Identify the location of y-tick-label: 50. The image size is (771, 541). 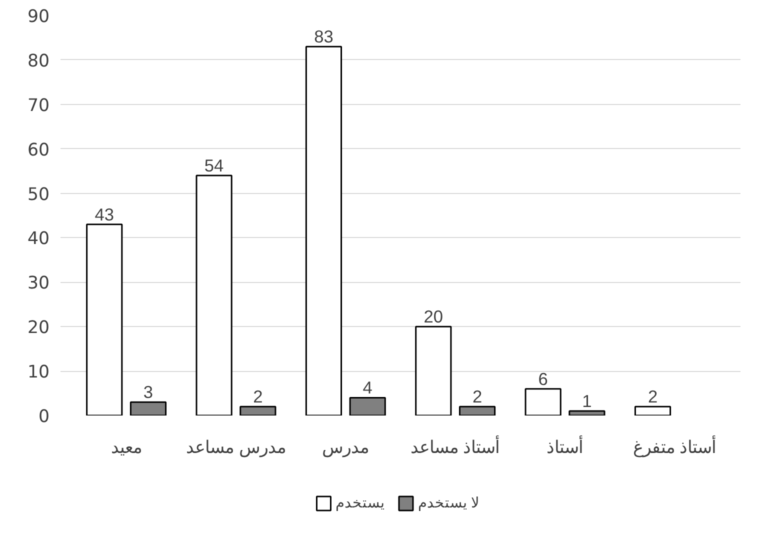
(38, 194).